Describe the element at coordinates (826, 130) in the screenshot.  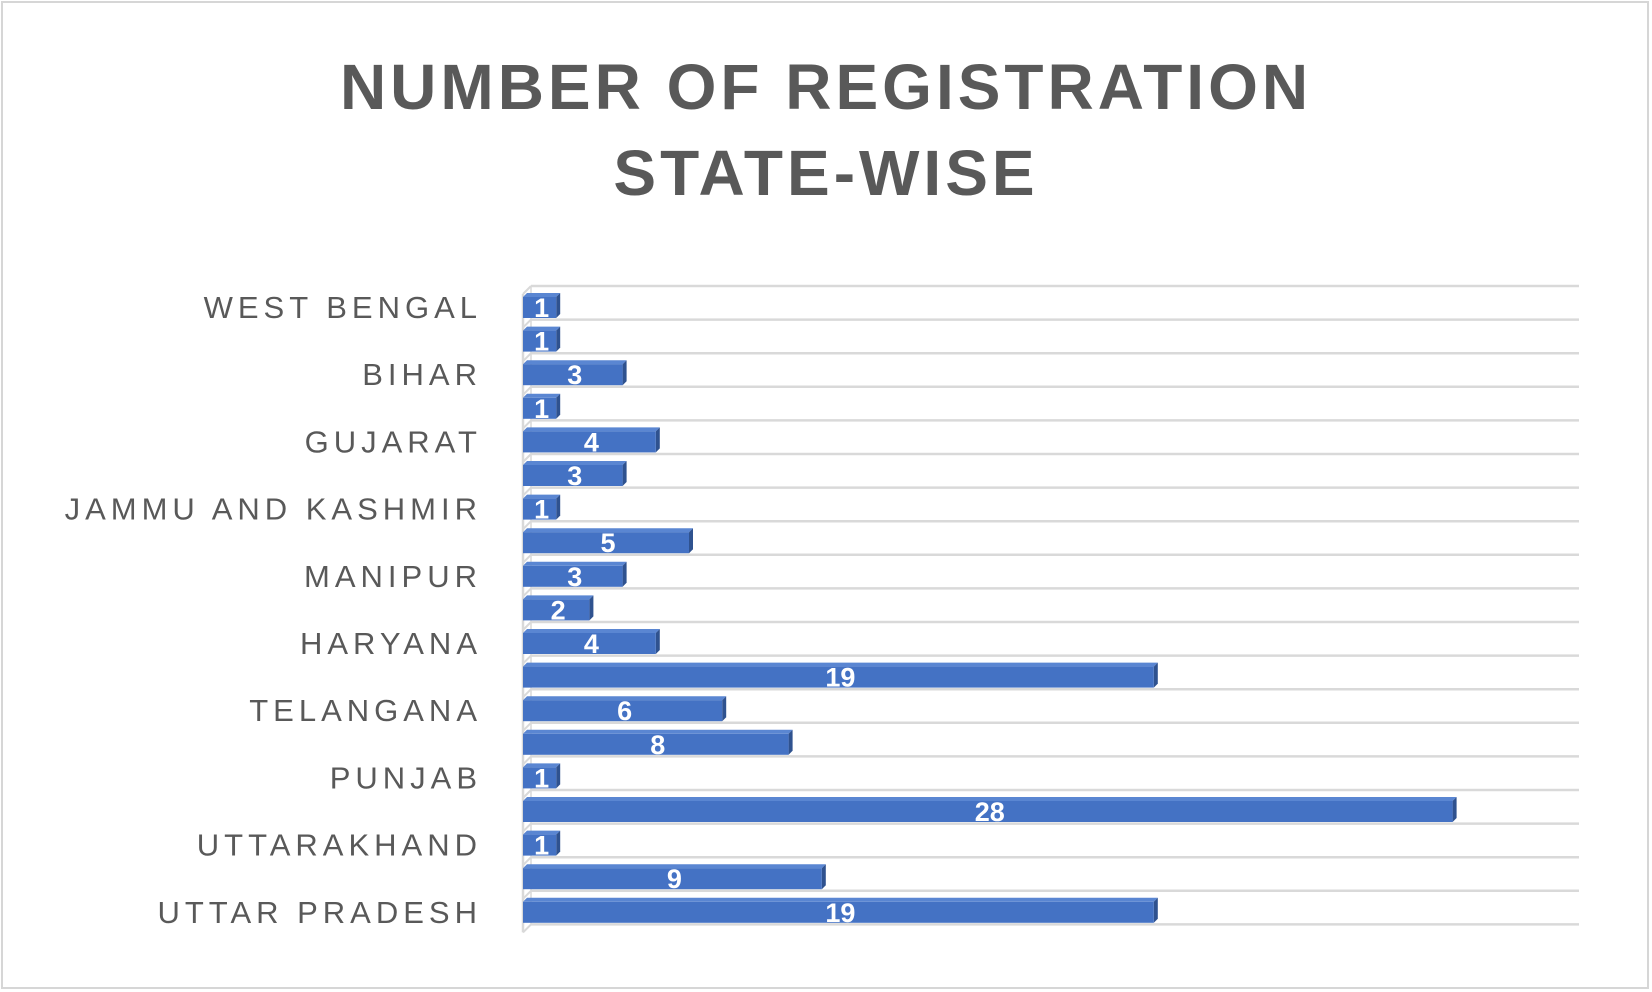
I see `chart-title: NUMBER OF REGISTRATION STATE-WISE` at that location.